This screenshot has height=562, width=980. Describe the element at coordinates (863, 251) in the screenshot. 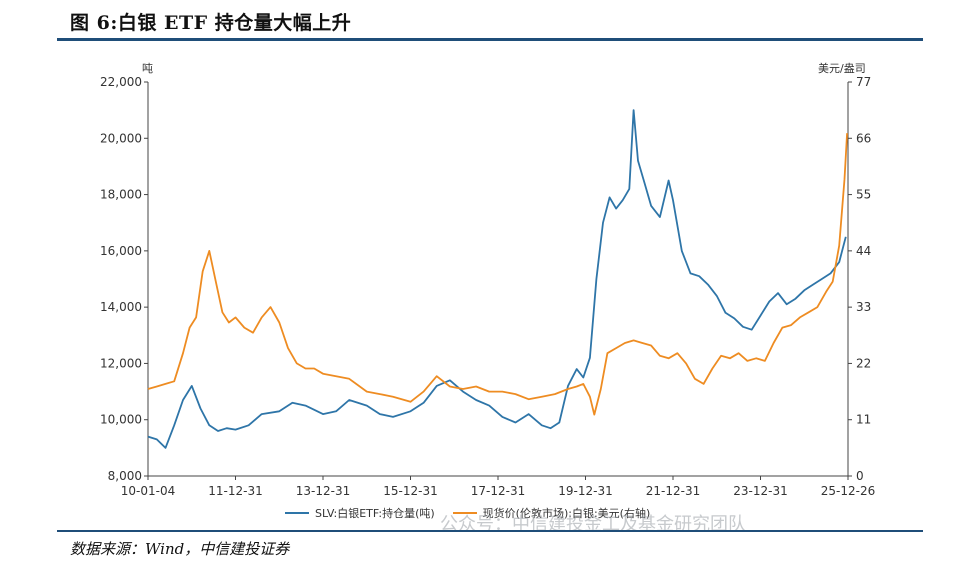

I see `right-tick-label: 44` at that location.